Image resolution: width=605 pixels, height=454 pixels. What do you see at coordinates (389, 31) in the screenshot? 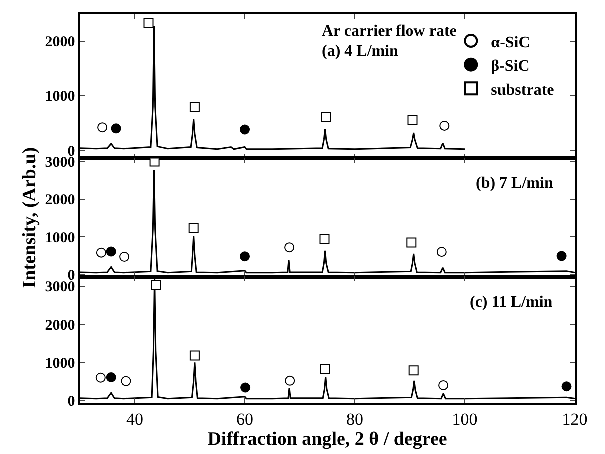
I see `annotation: Ar carrier flow rate` at bounding box center [389, 31].